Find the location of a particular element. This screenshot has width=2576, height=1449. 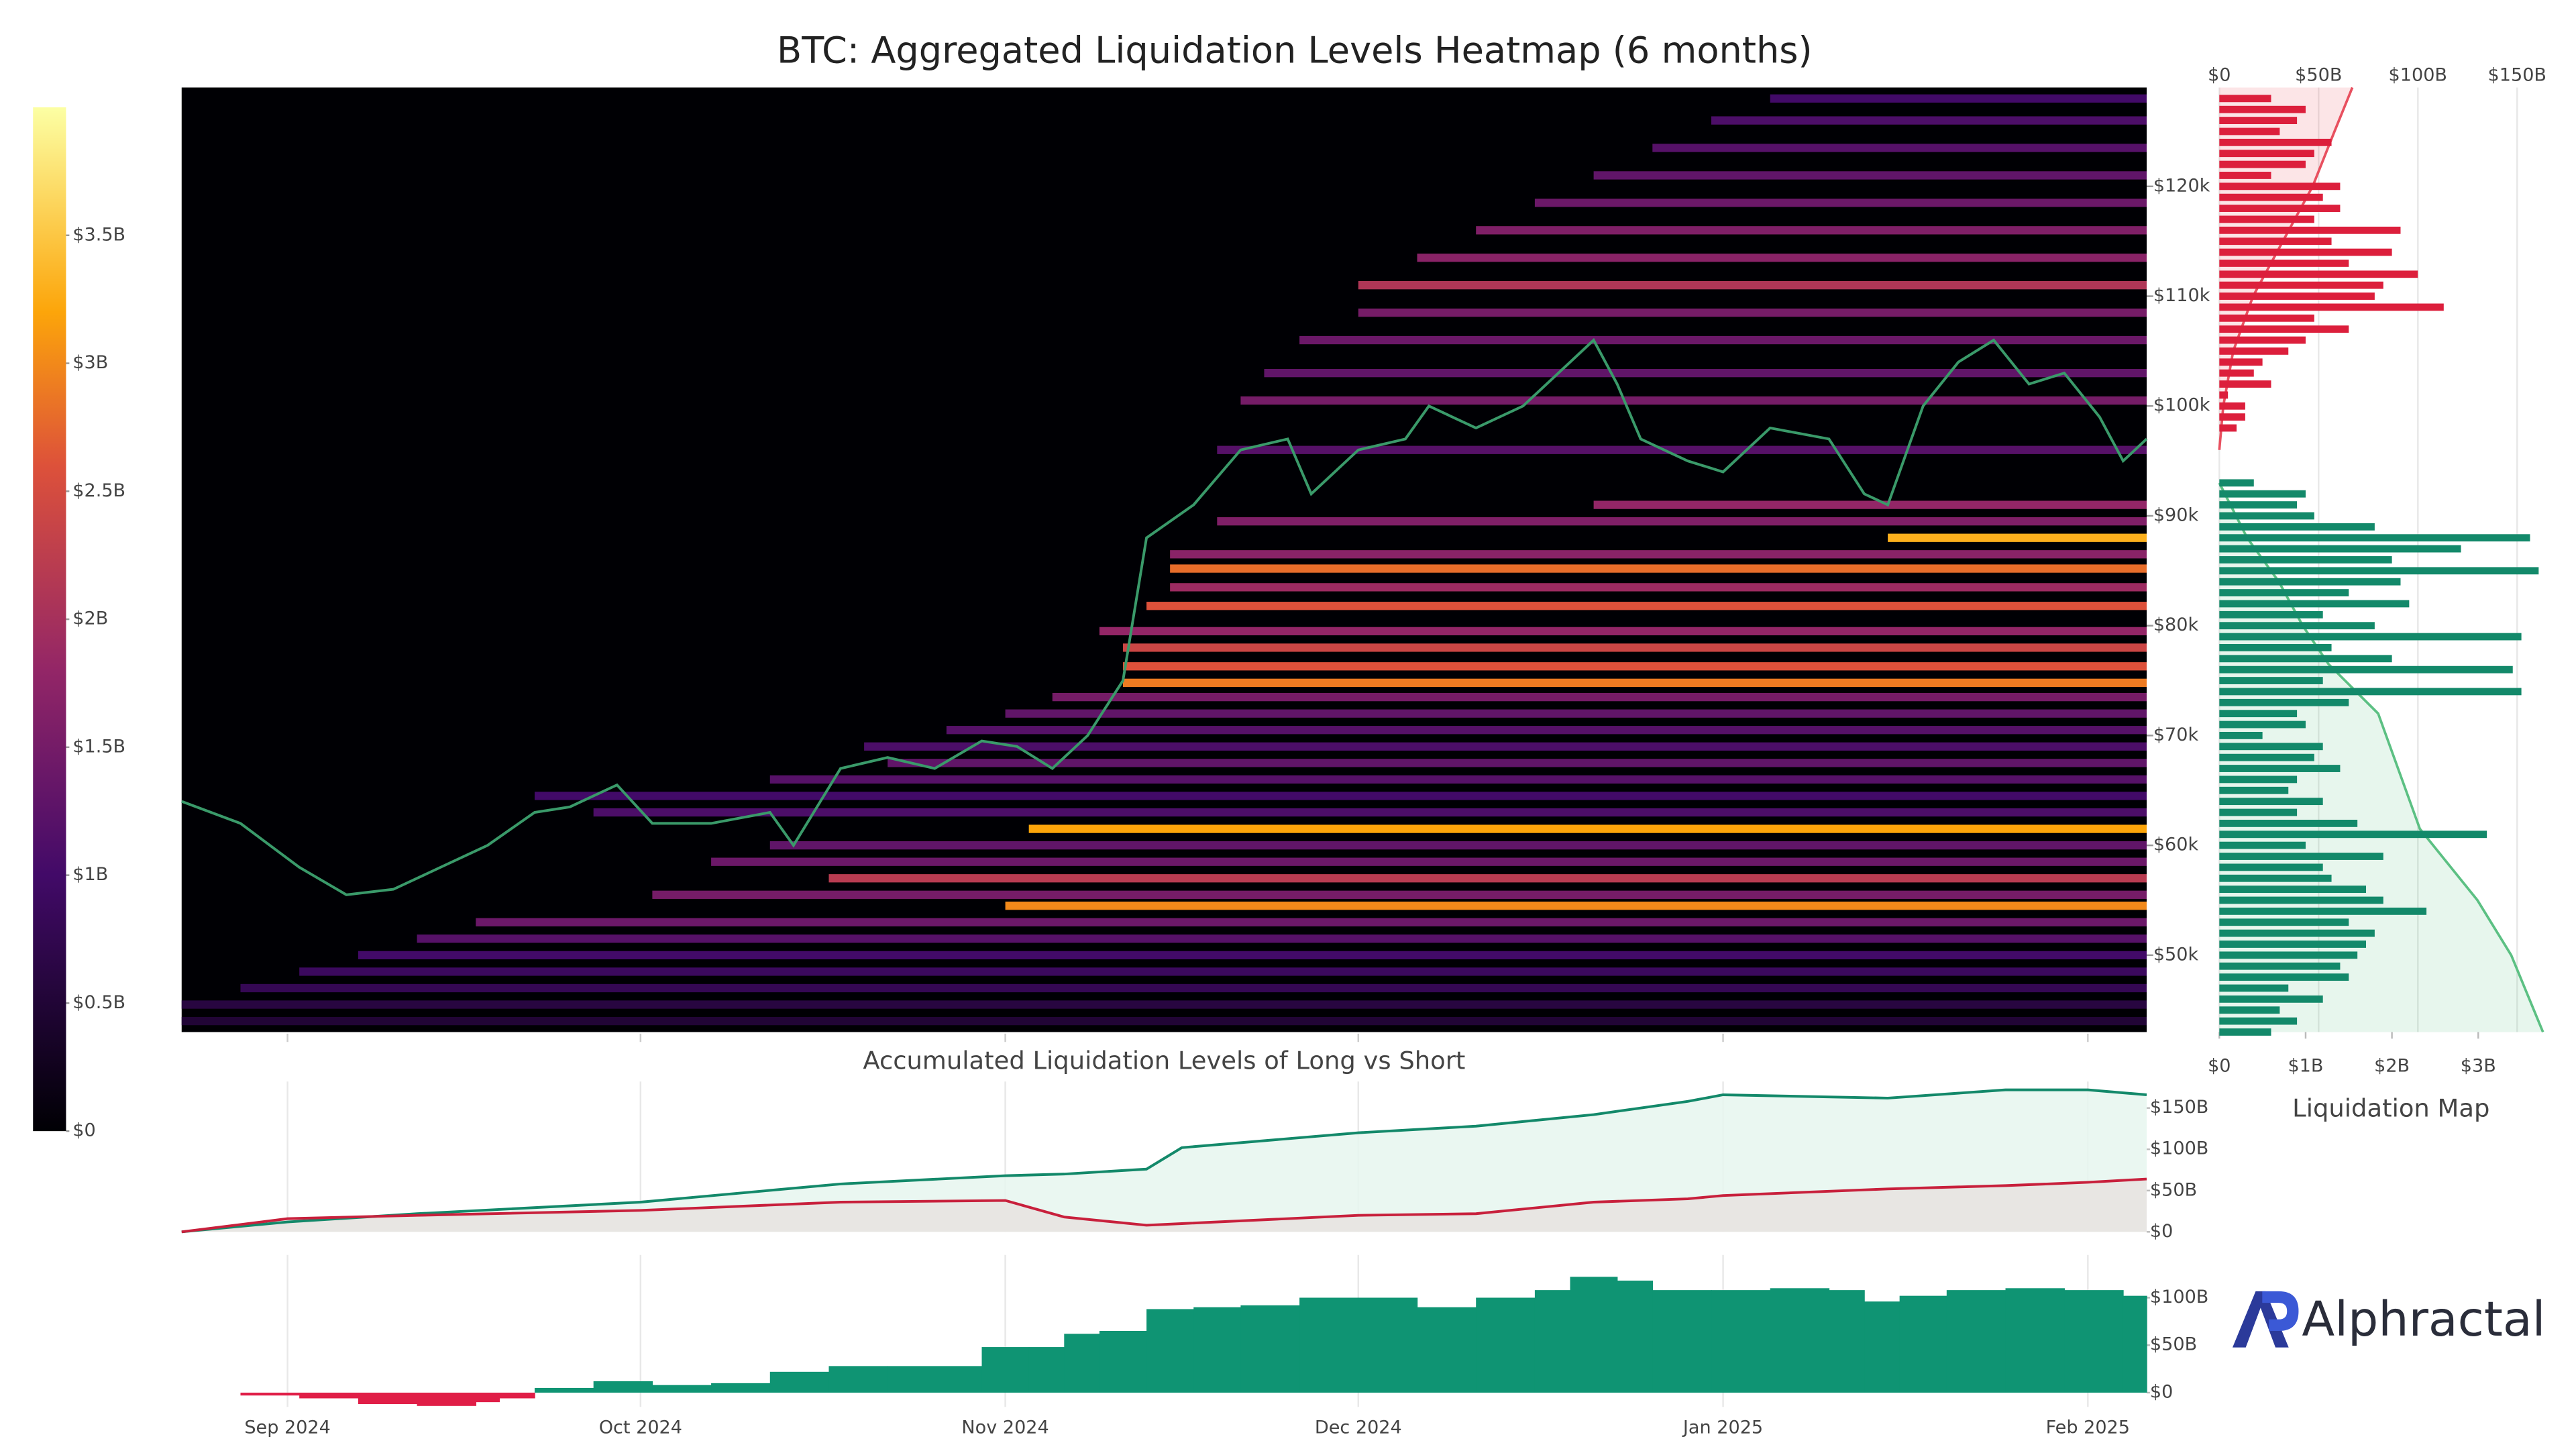

x-tick-label: Sep 2024 is located at coordinates (287, 1427).